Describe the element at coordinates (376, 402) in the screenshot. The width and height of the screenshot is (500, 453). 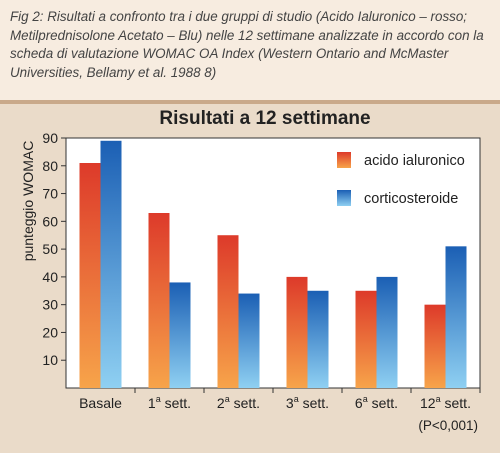
I see `x-tick-label: 6a sett.` at that location.